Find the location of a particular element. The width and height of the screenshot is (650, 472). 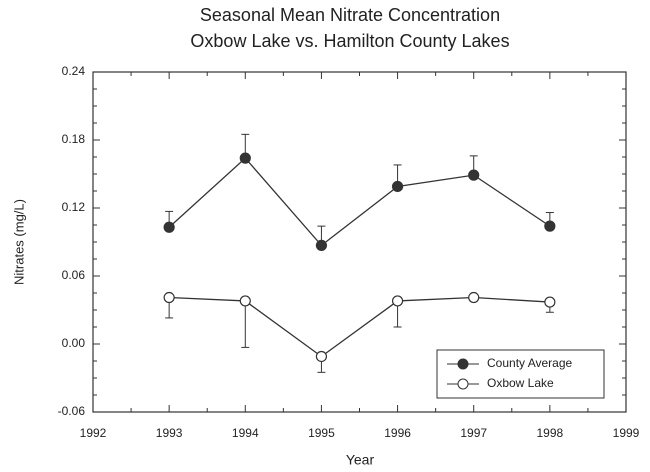

x-tick-label: 1999 is located at coordinates (626, 433).